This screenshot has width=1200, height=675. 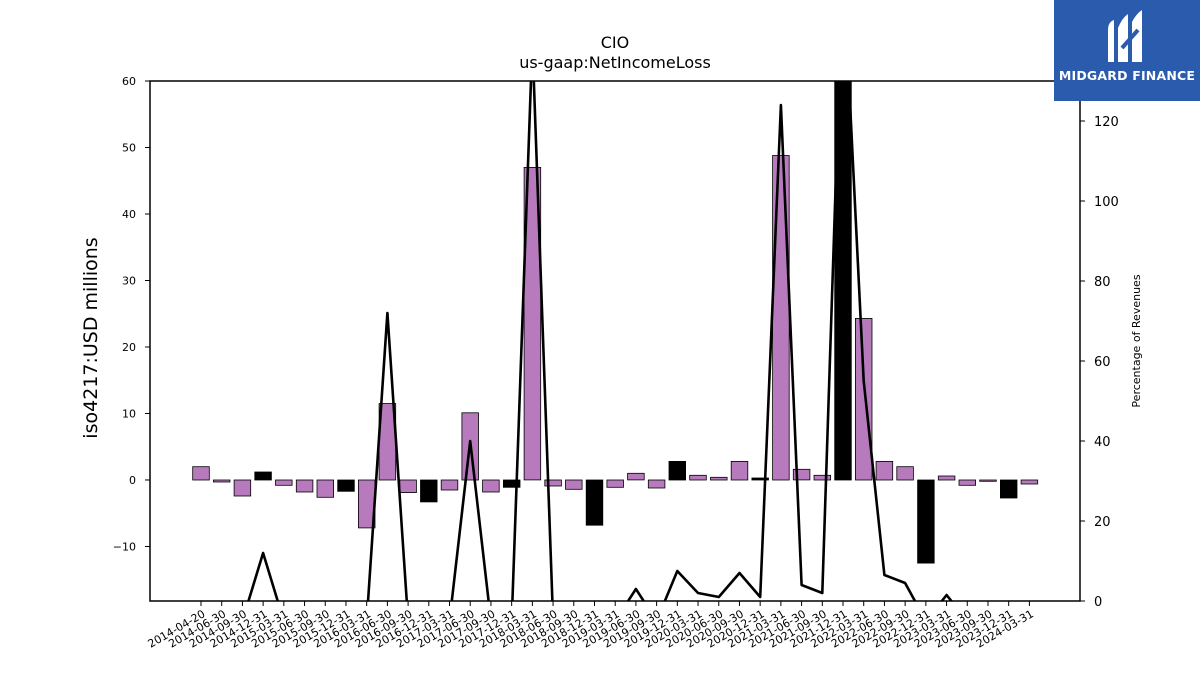 I want to click on y-tick-label: 20, so click(x=129, y=347).